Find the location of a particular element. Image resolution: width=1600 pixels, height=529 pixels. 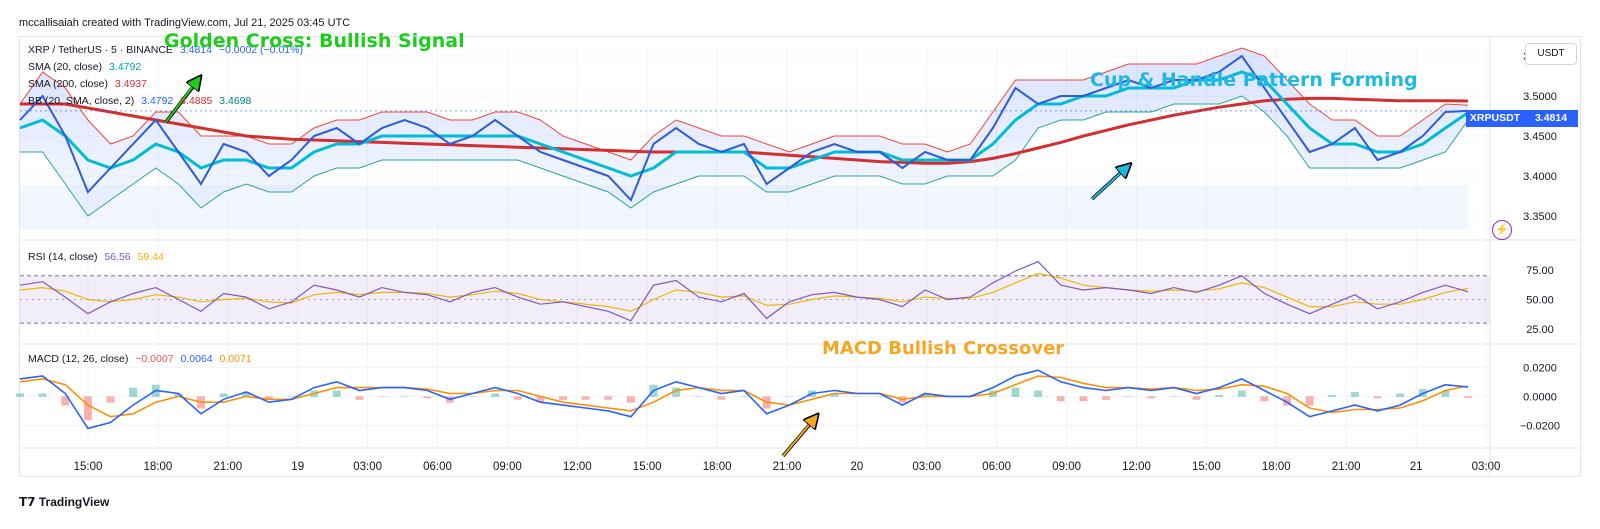

symbol-price-tag: XRPUSDT is located at coordinates (1495, 118).